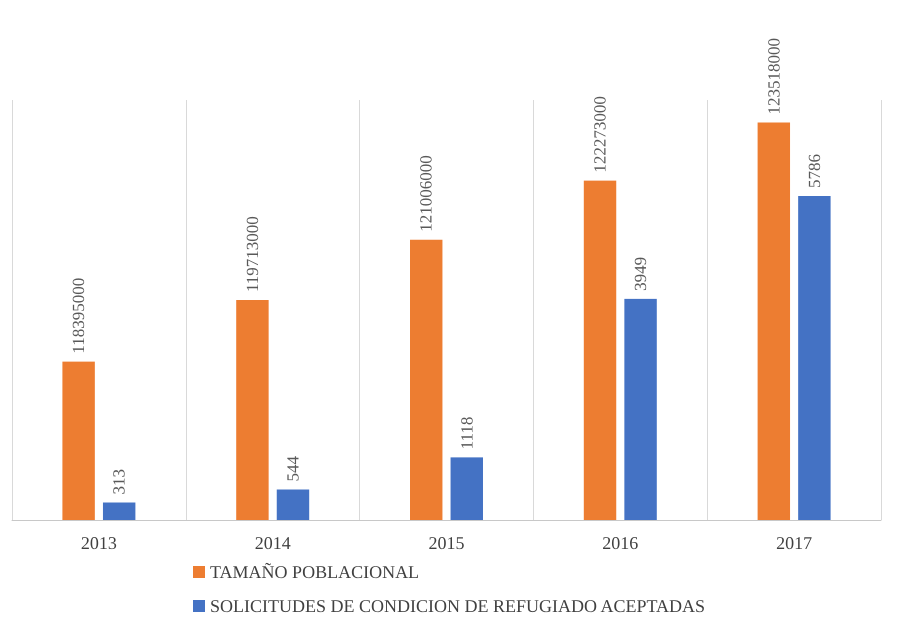  I want to click on legend-label: TAMAÑO POBLACIONAL, so click(315, 572).